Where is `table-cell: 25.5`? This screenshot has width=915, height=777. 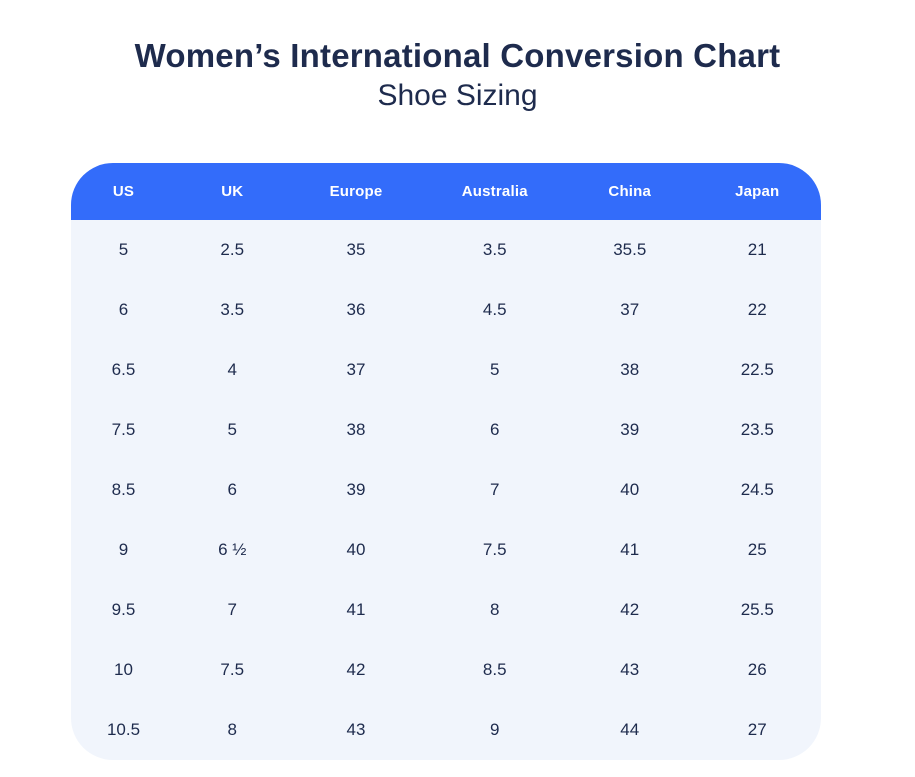 table-cell: 25.5 is located at coordinates (757, 610).